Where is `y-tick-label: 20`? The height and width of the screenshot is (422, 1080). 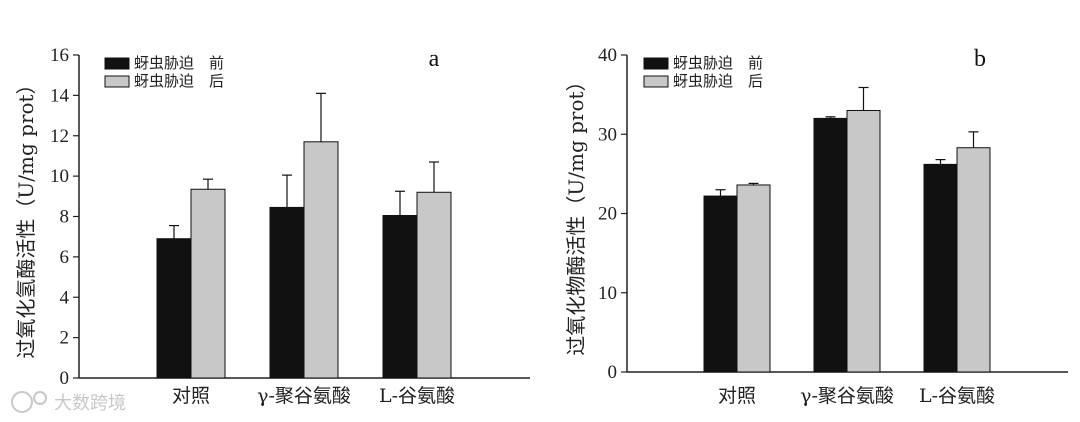
y-tick-label: 20 is located at coordinates (607, 214).